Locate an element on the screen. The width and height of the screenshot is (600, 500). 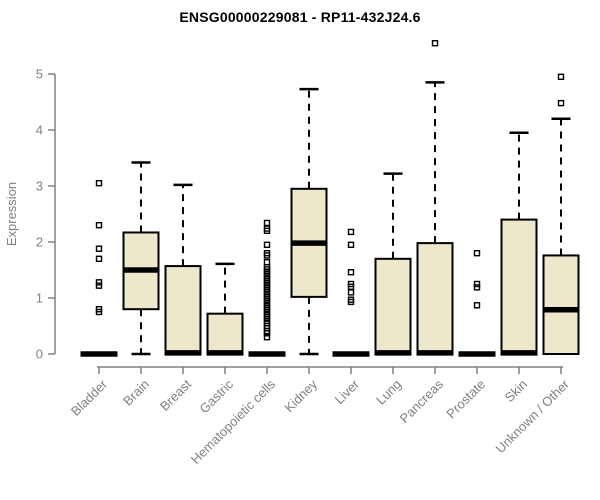
y-tick-label: 1 is located at coordinates (39, 298).